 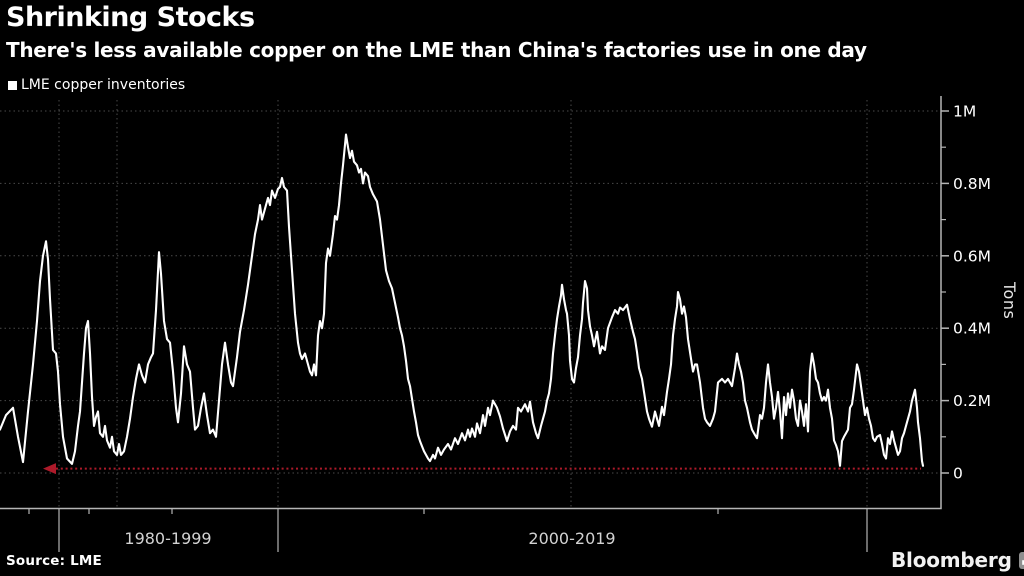 I want to click on legend-label: LME copper inventories, so click(x=103, y=85).